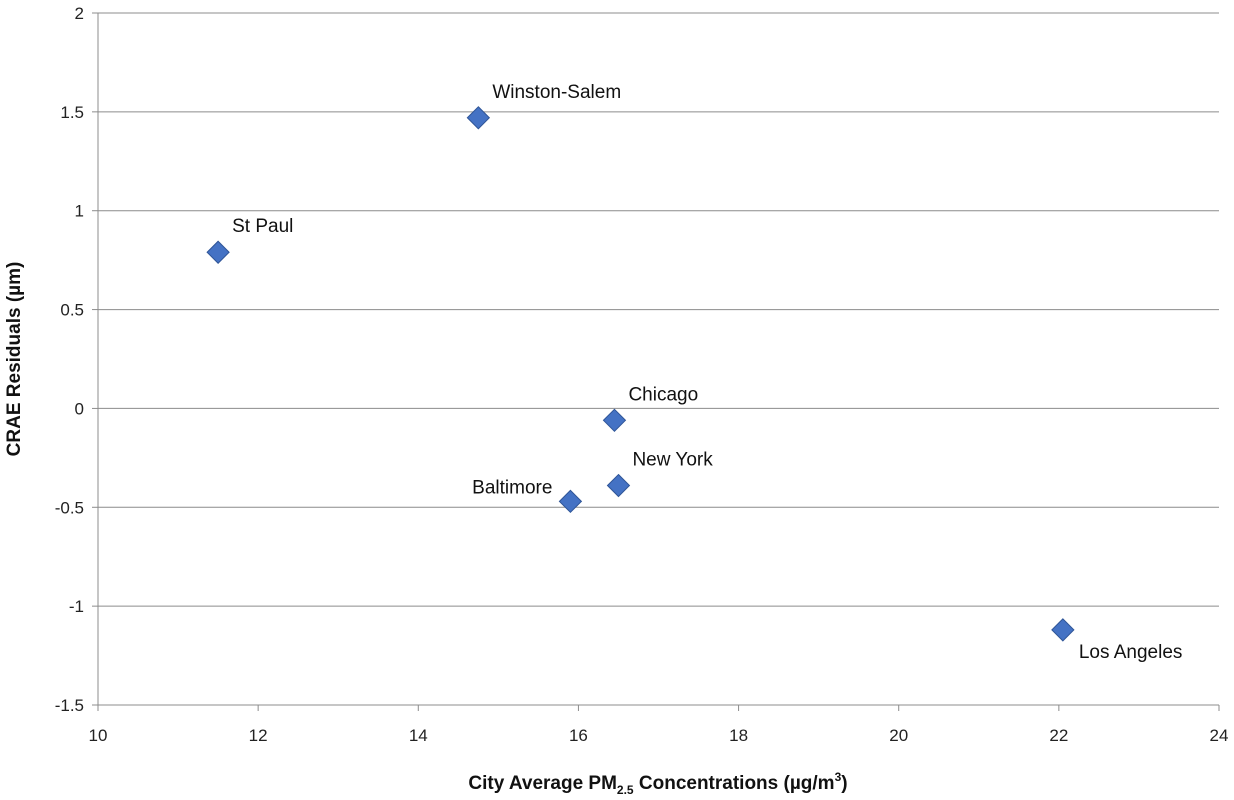  Describe the element at coordinates (844, 783) in the screenshot. I see `x-axis-title-suffix: )` at that location.